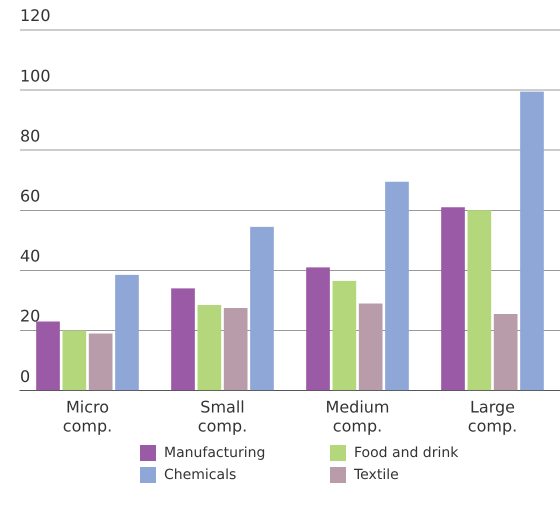 The image size is (560, 510). What do you see at coordinates (358, 416) in the screenshot?
I see `x-tick-label: Medium comp.` at bounding box center [358, 416].